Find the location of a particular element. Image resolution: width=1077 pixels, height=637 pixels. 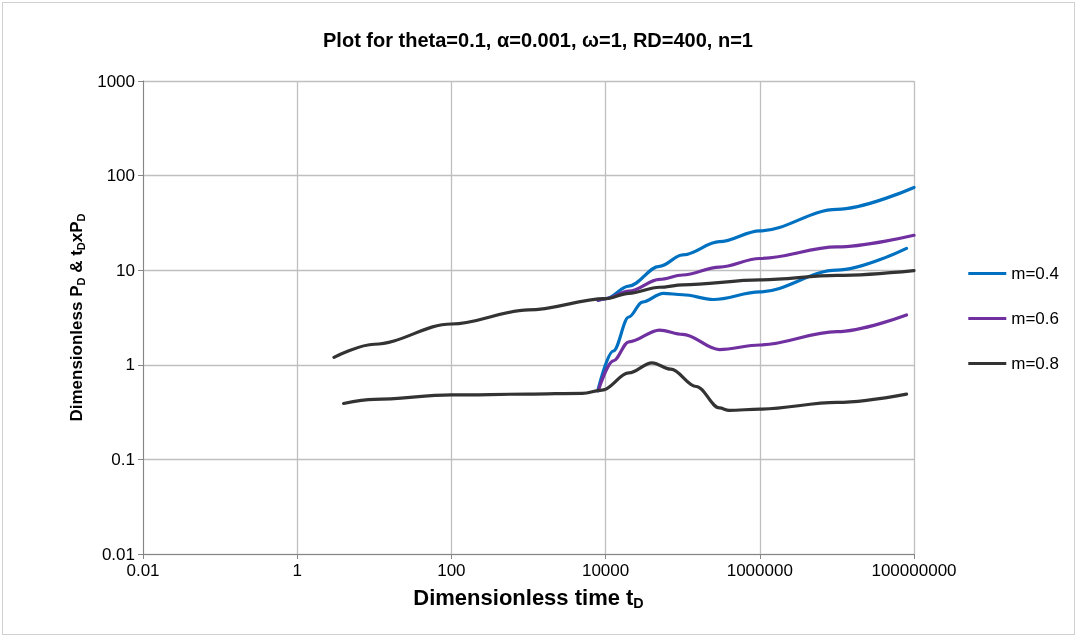

x-tick-label: 1000000 is located at coordinates (759, 570).